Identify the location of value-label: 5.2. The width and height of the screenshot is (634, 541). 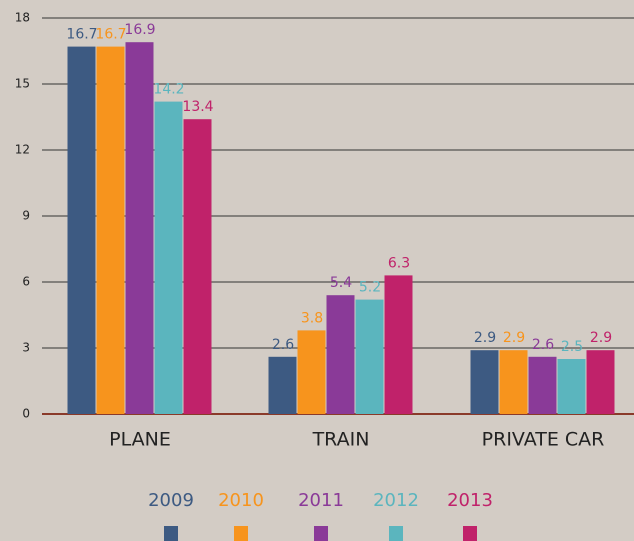
(370, 288).